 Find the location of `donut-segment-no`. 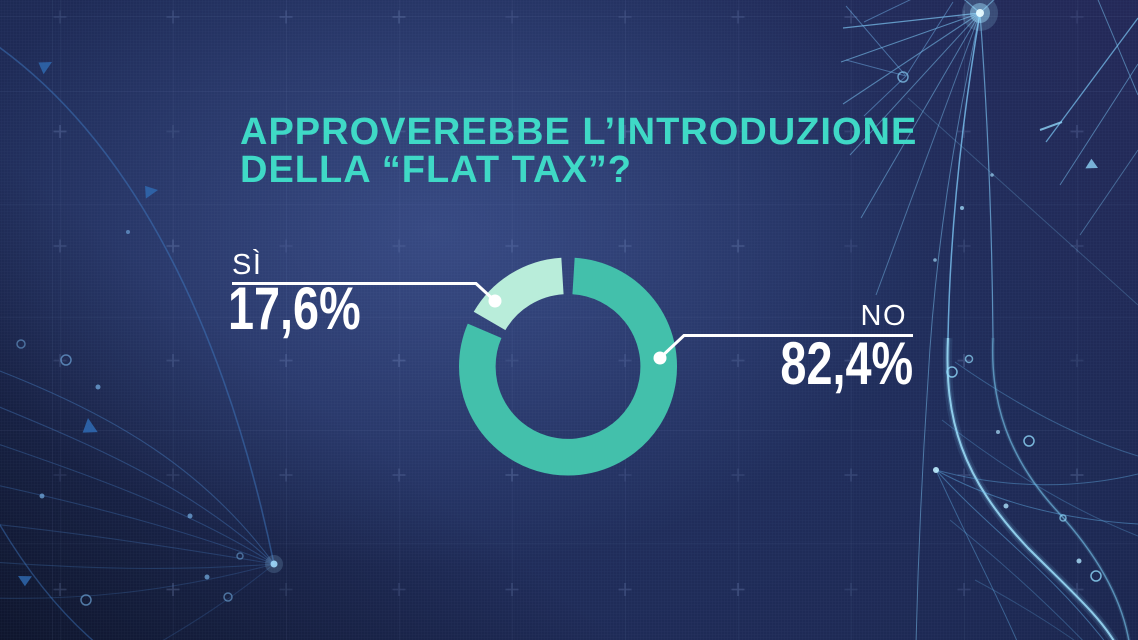

donut-segment-no is located at coordinates (568, 366).